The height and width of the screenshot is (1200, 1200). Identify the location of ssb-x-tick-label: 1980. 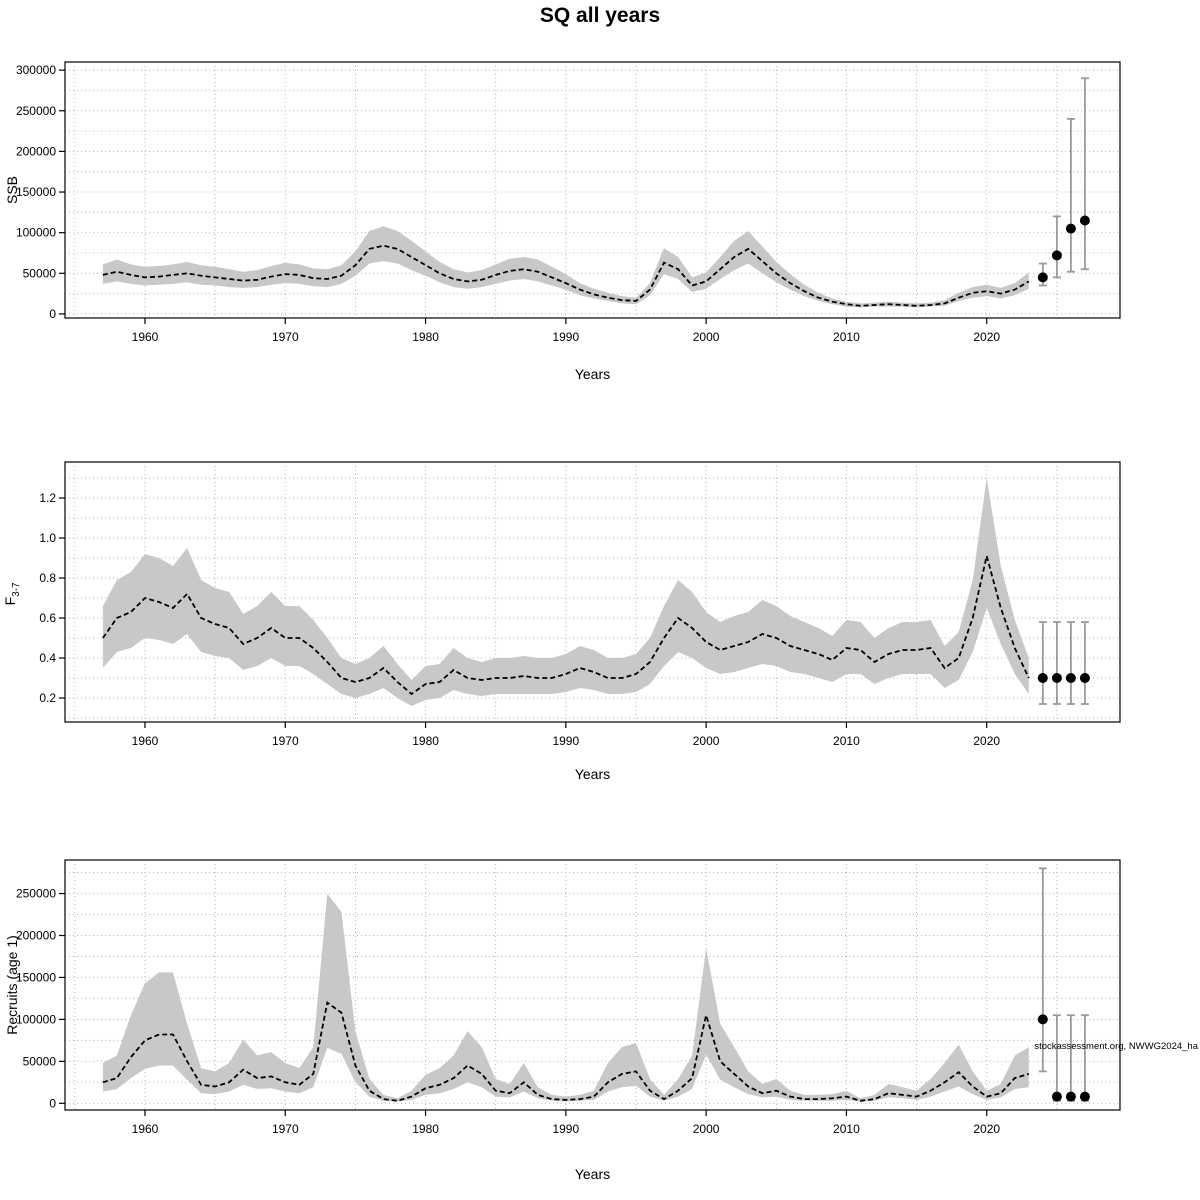
(425, 337).